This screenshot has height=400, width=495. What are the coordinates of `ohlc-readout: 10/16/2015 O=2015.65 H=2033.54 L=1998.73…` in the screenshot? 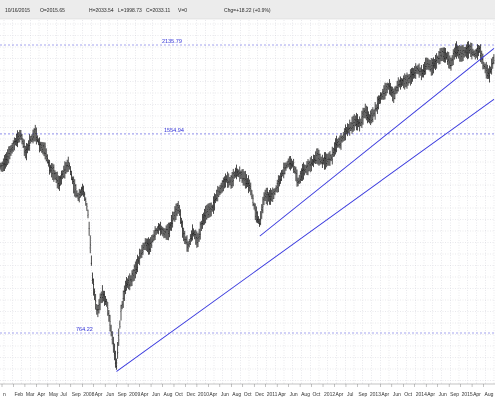 It's located at (138, 11).